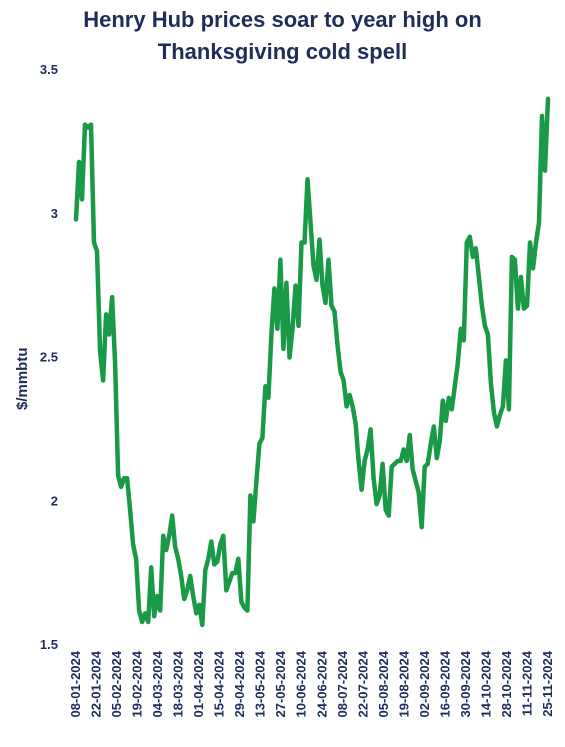 This screenshot has width=565, height=747. I want to click on x-tick-label: 27-05-2024, so click(280, 683).